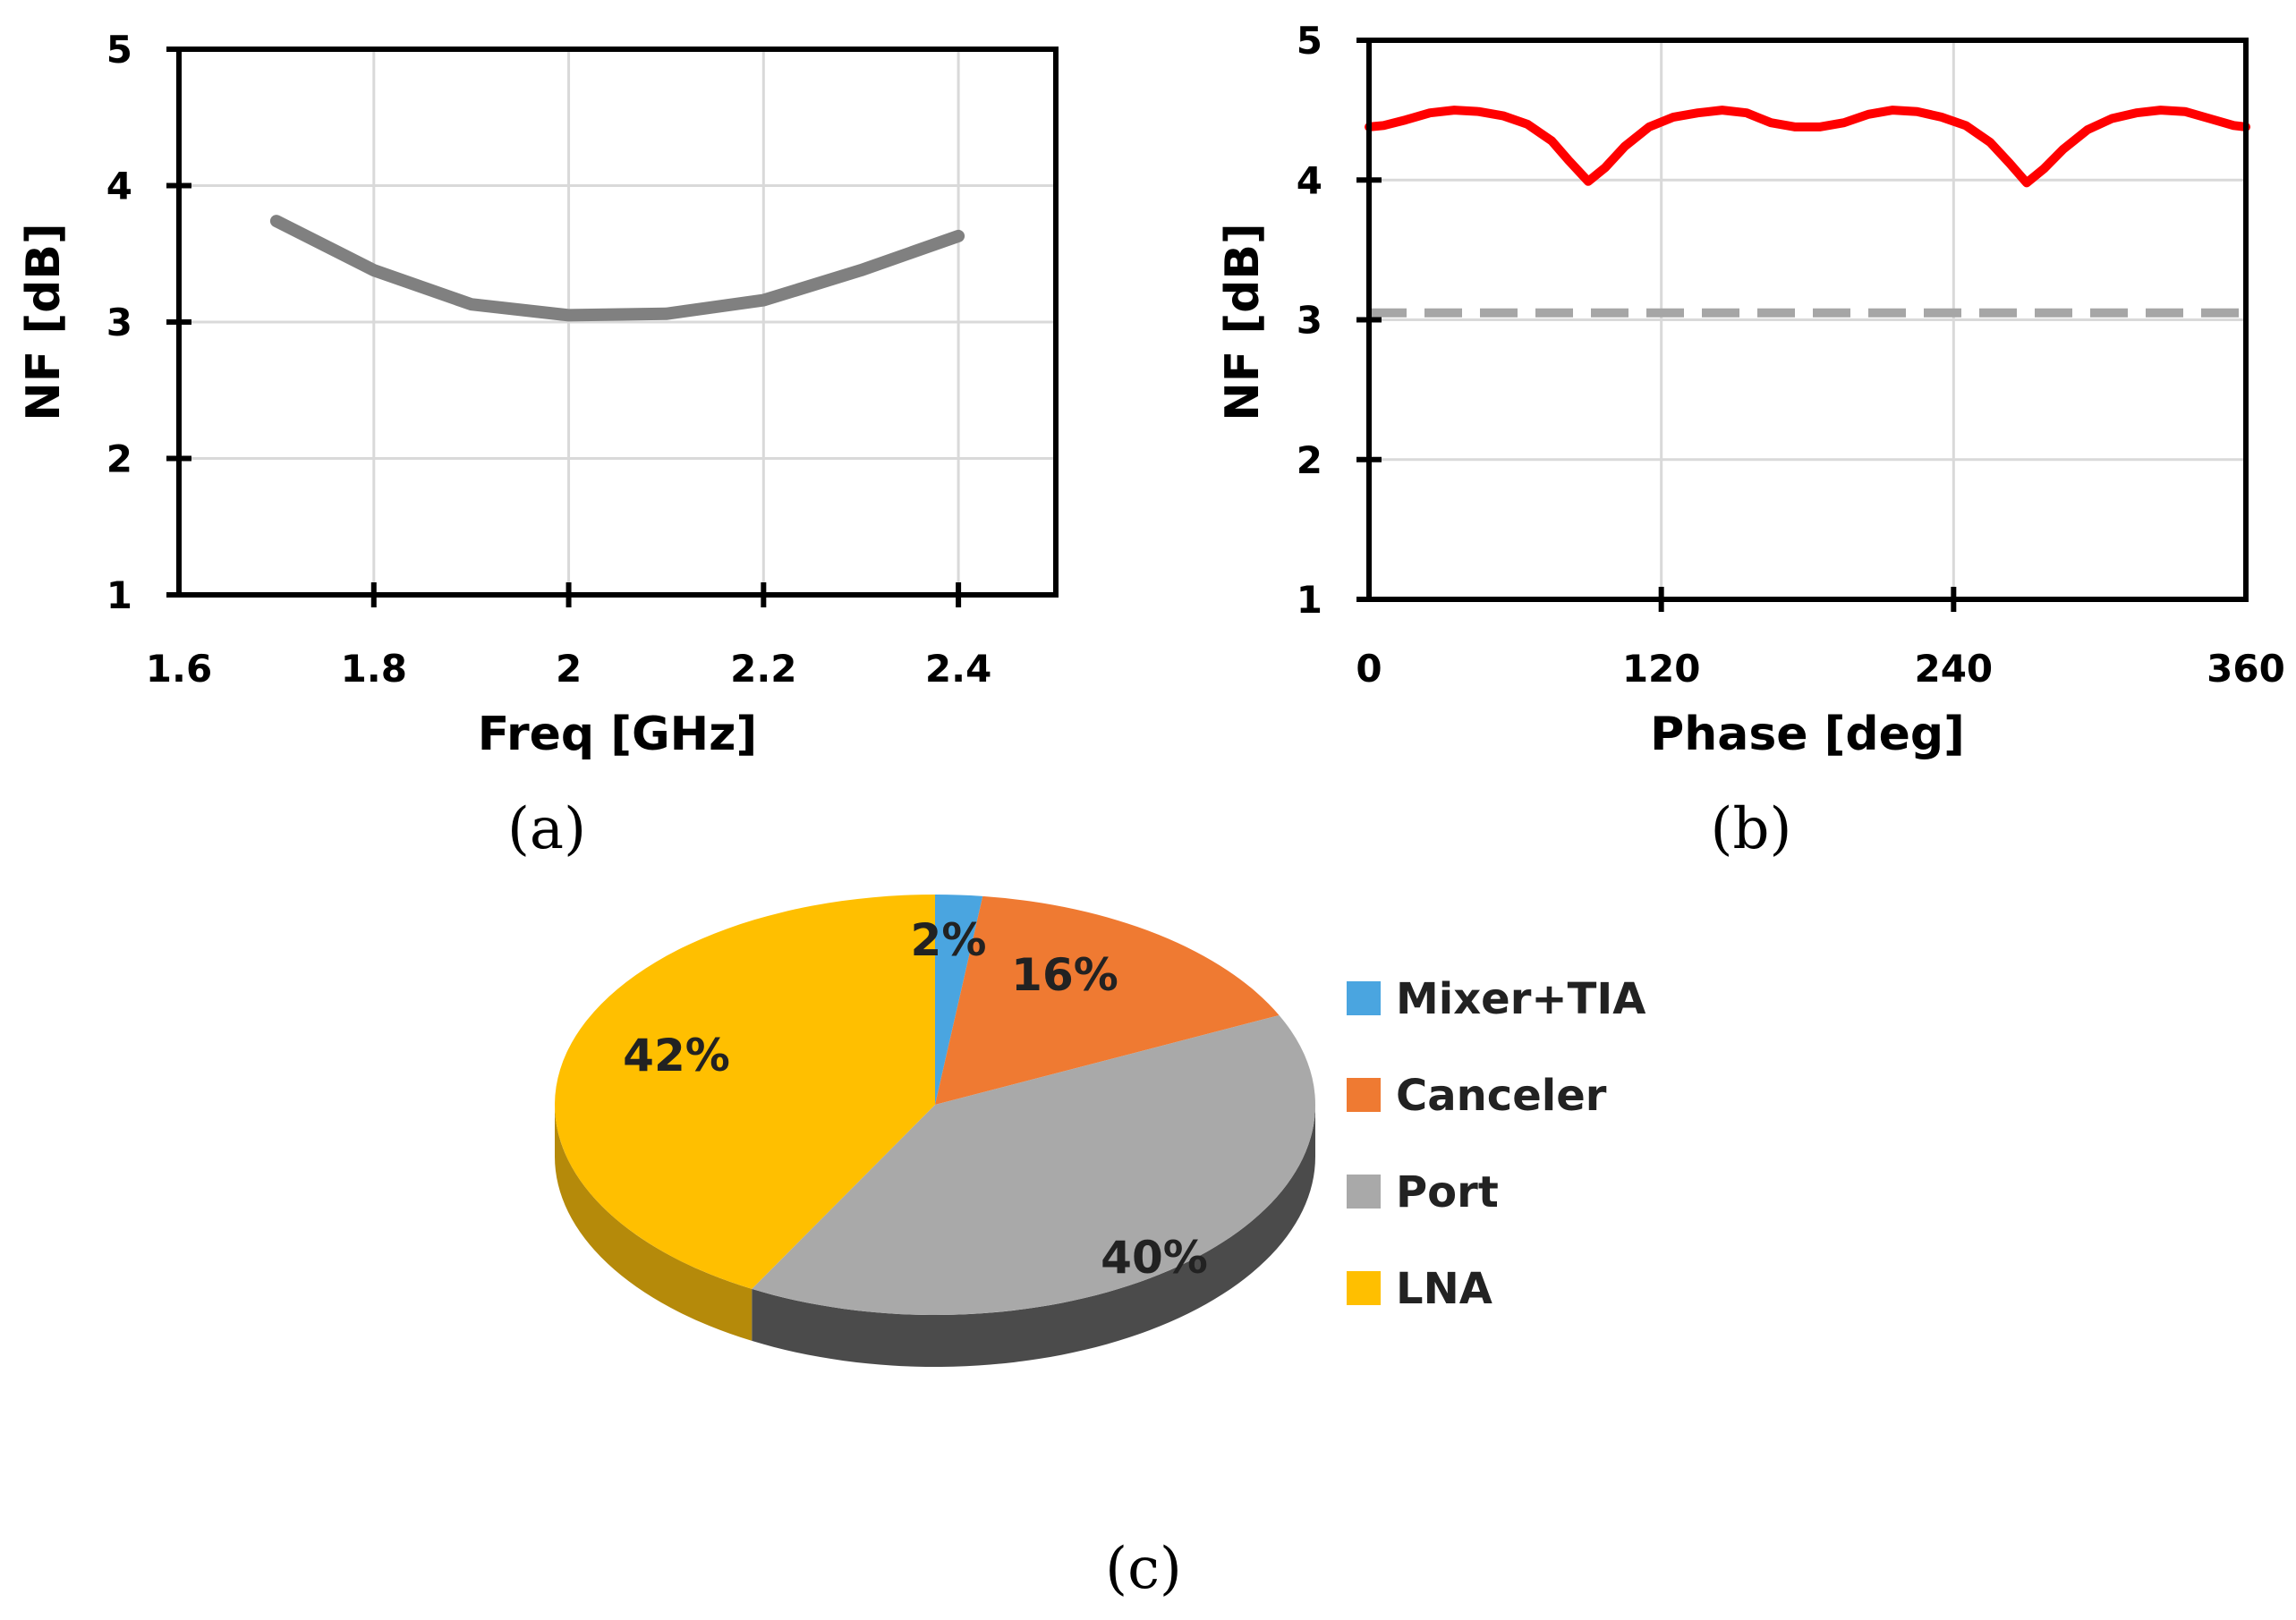 The image size is (2296, 1620). What do you see at coordinates (1807, 734) in the screenshot?
I see `chart-b-xlabel: Phase [deg]` at bounding box center [1807, 734].